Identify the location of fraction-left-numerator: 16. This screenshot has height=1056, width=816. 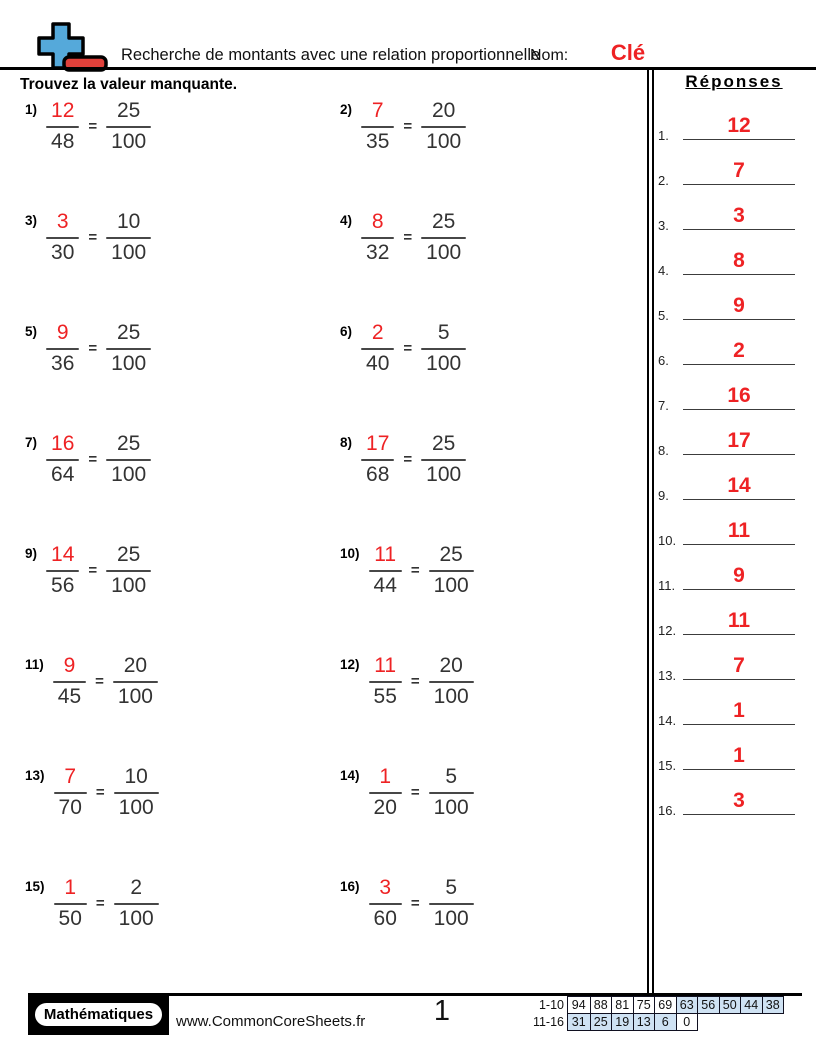
(63, 443).